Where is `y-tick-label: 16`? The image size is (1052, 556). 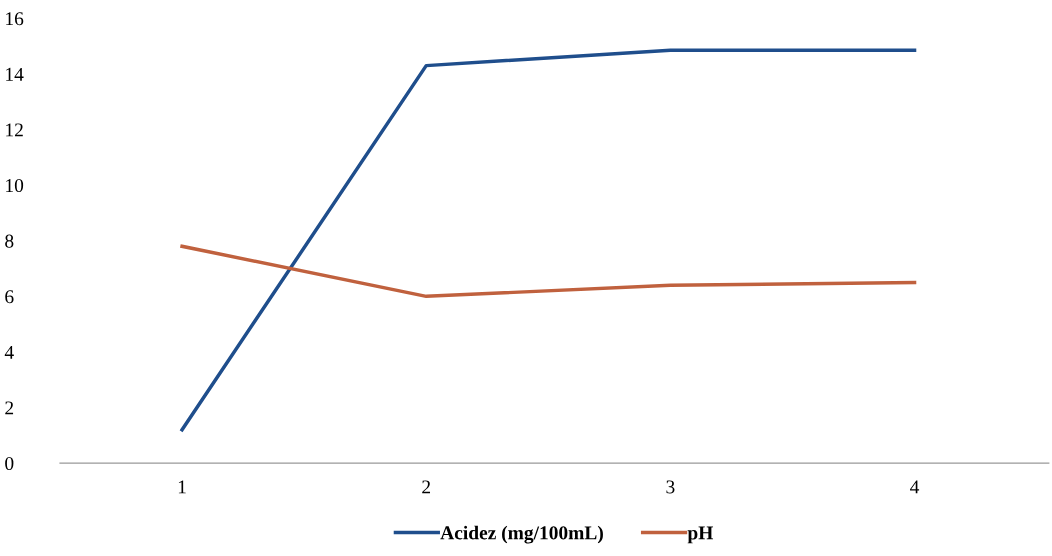
y-tick-label: 16 is located at coordinates (15, 19).